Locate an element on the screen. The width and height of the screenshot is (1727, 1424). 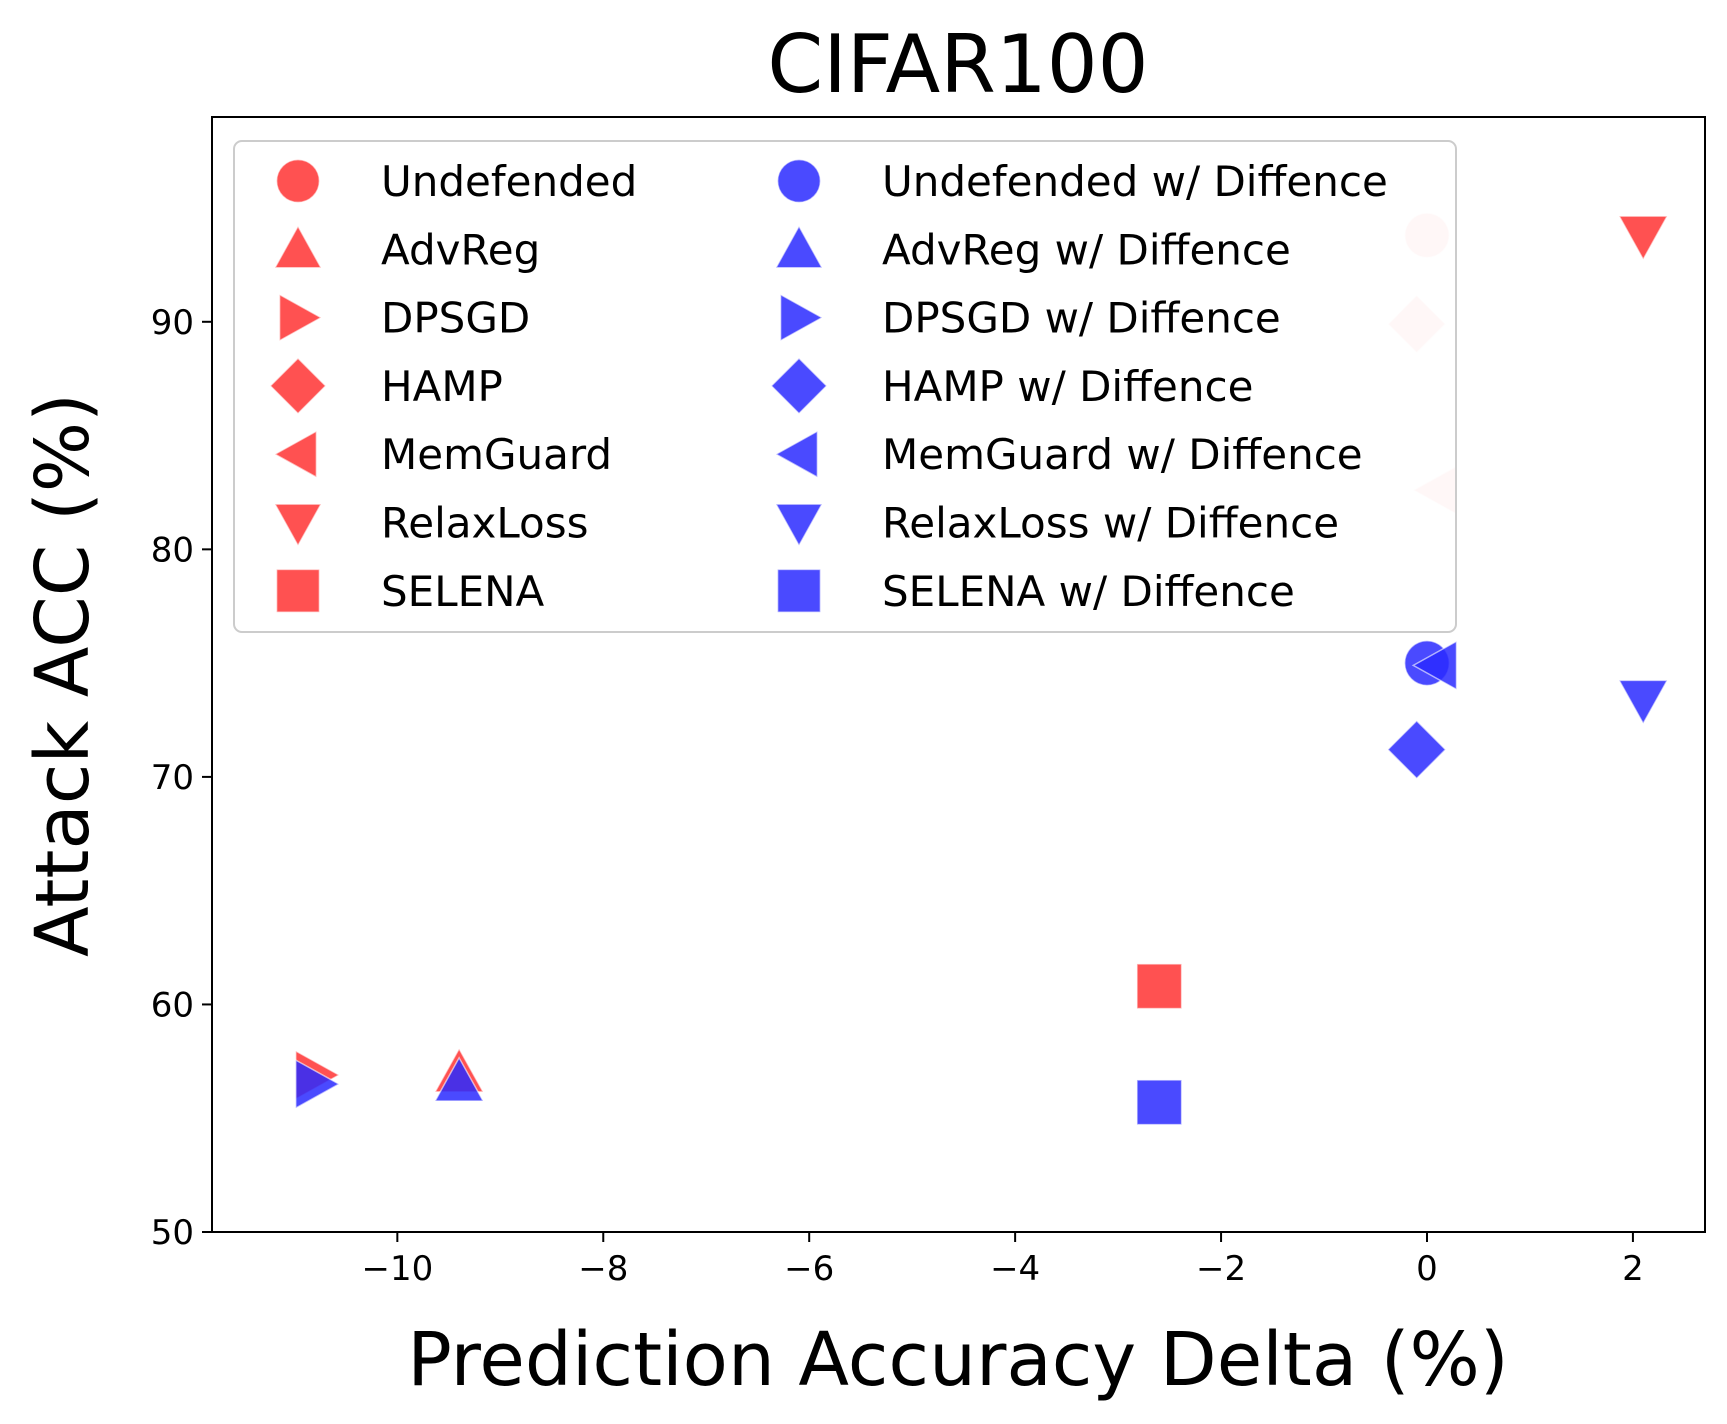
x-tick-label: −8 is located at coordinates (603, 1269).